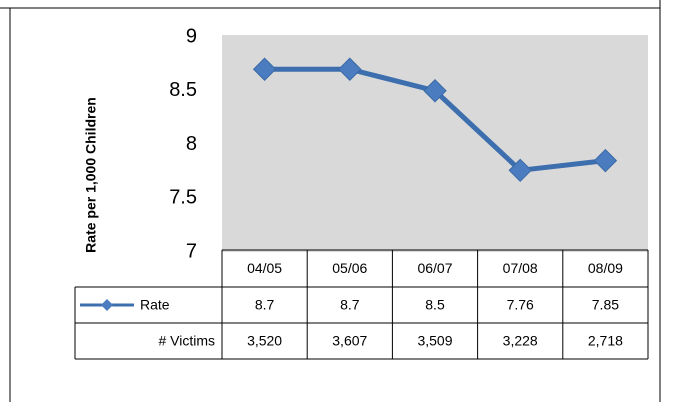 The height and width of the screenshot is (402, 673). What do you see at coordinates (349, 341) in the screenshot?
I see `table-cell: 3,607` at bounding box center [349, 341].